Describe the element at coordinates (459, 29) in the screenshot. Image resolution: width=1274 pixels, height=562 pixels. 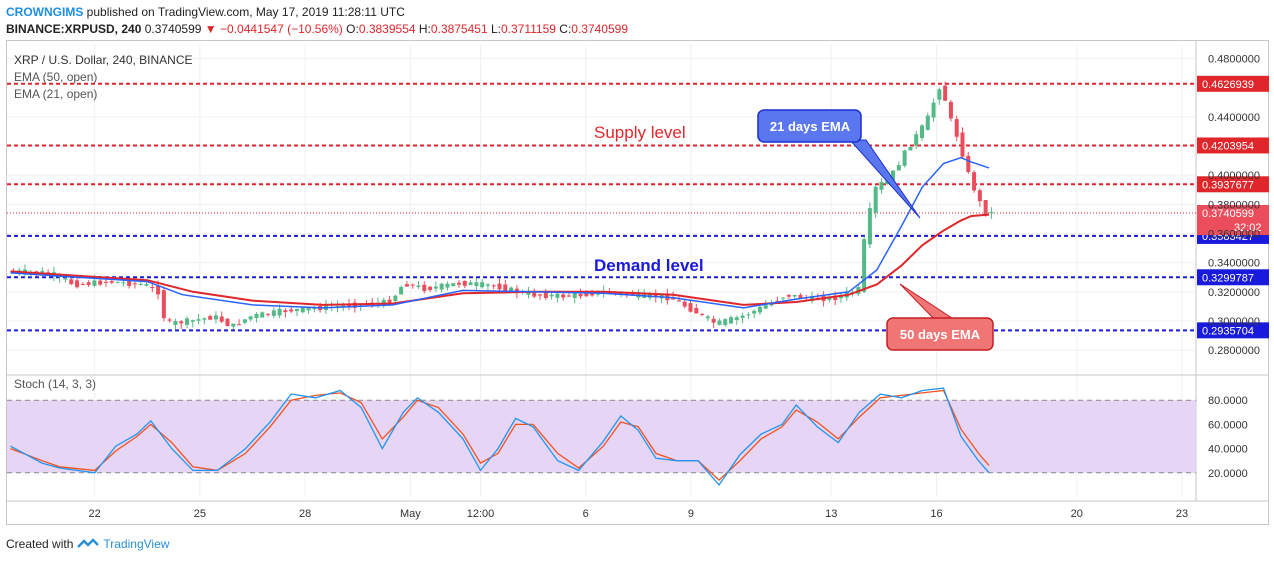
I see `high-value: 0.3875451` at that location.